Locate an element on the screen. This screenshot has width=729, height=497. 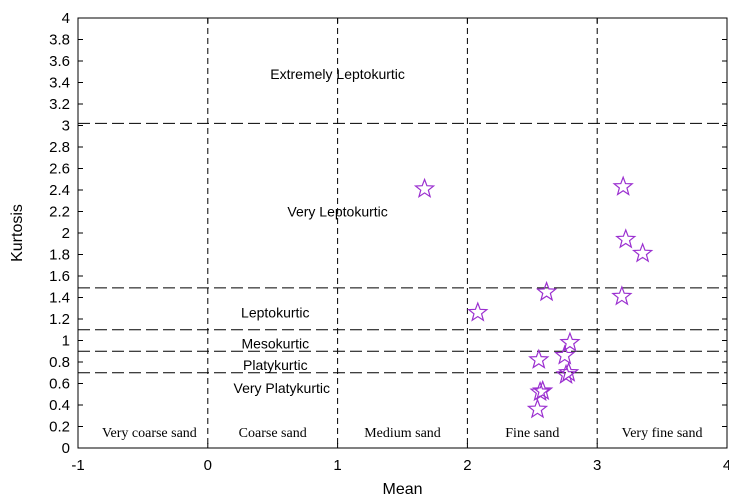
y-tick-label: 0 is located at coordinates (66, 448).